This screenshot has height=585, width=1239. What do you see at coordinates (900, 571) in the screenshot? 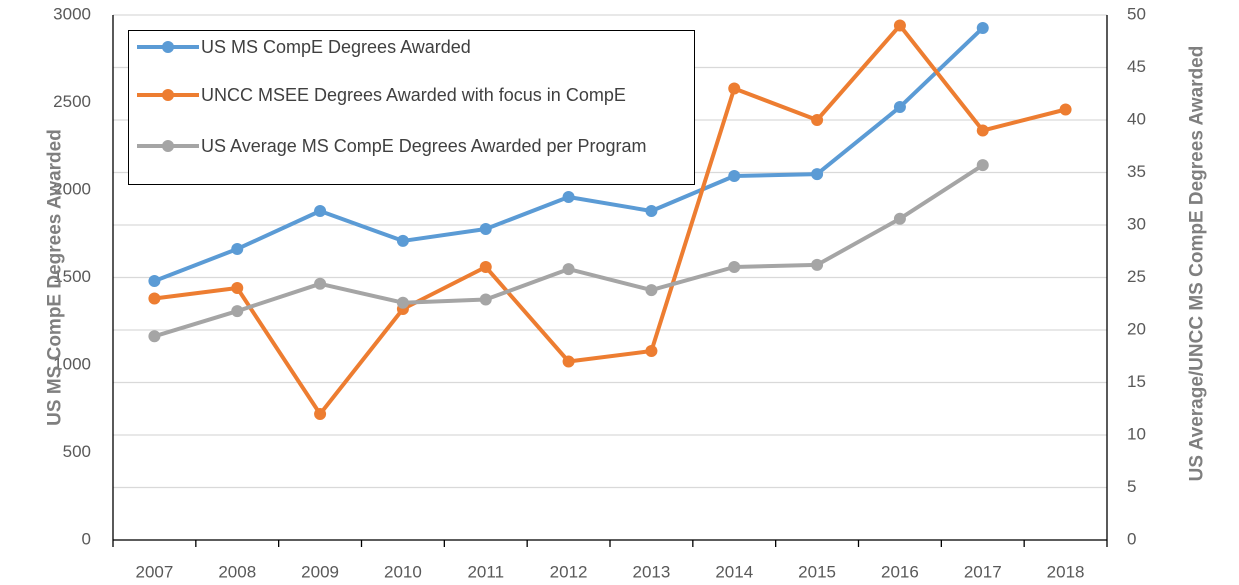
I see `x-tick-label: 2016` at bounding box center [900, 571].